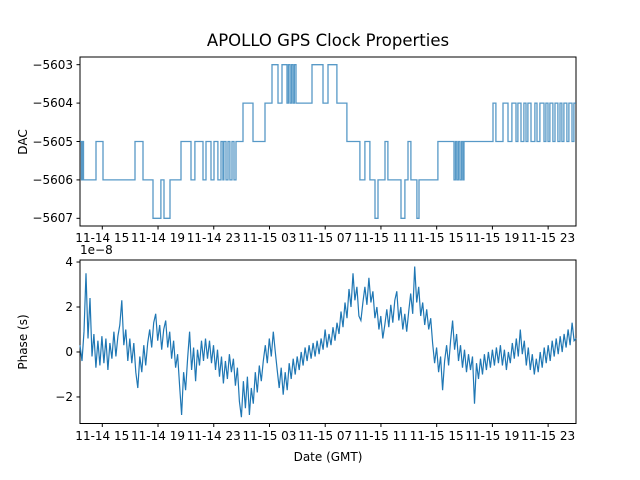  Describe the element at coordinates (52, 141) in the screenshot. I see `y-tick-label: −5605` at that location.